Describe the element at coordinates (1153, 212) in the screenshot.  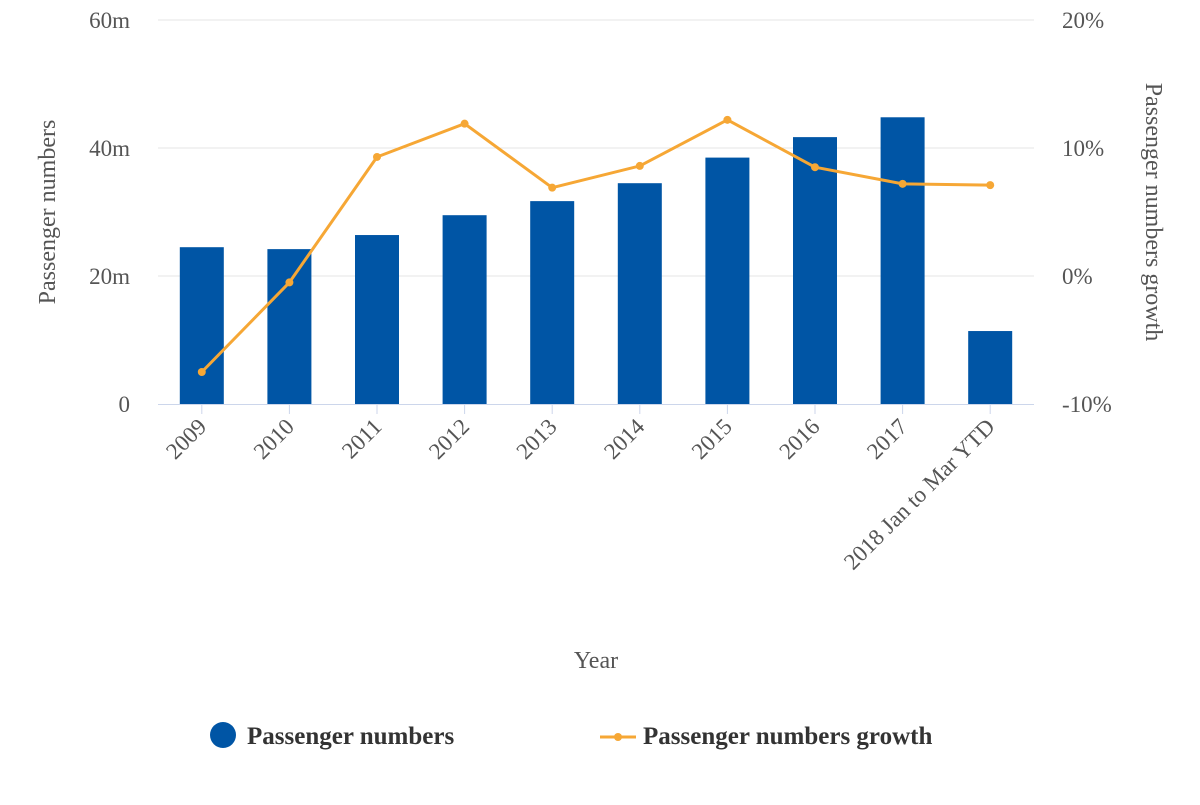
I see `y-axis-right-title: Passenger numbers growth` at that location.